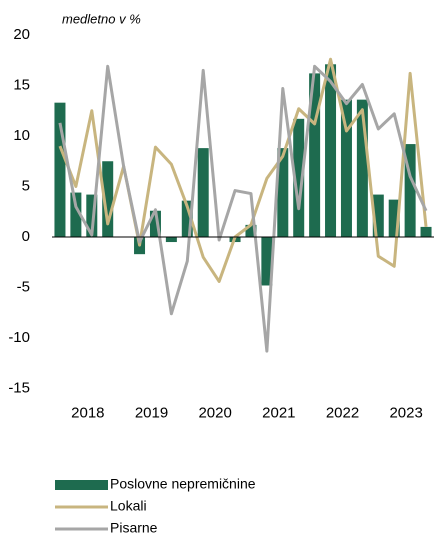 This screenshot has width=434, height=539. I want to click on x-tick-label: 2019, so click(151, 412).